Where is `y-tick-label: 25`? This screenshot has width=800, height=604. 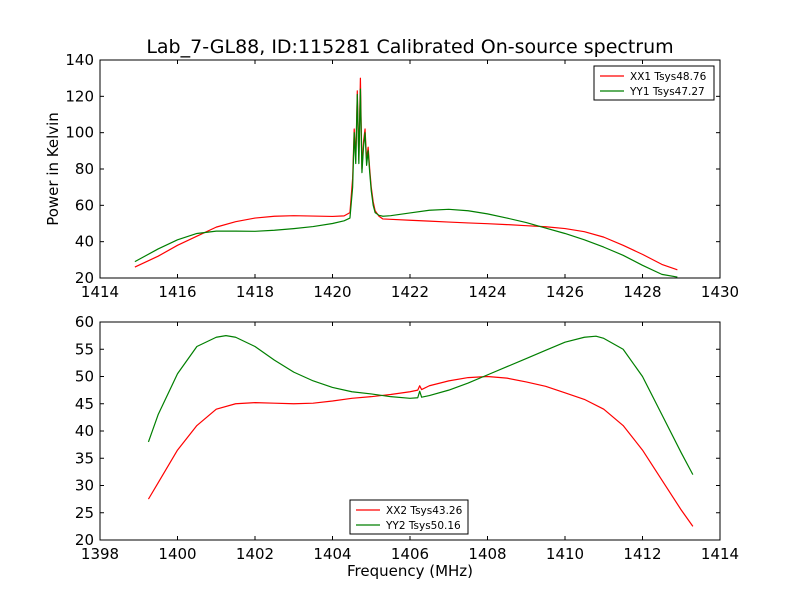
y-tick-label: 25 is located at coordinates (84, 513).